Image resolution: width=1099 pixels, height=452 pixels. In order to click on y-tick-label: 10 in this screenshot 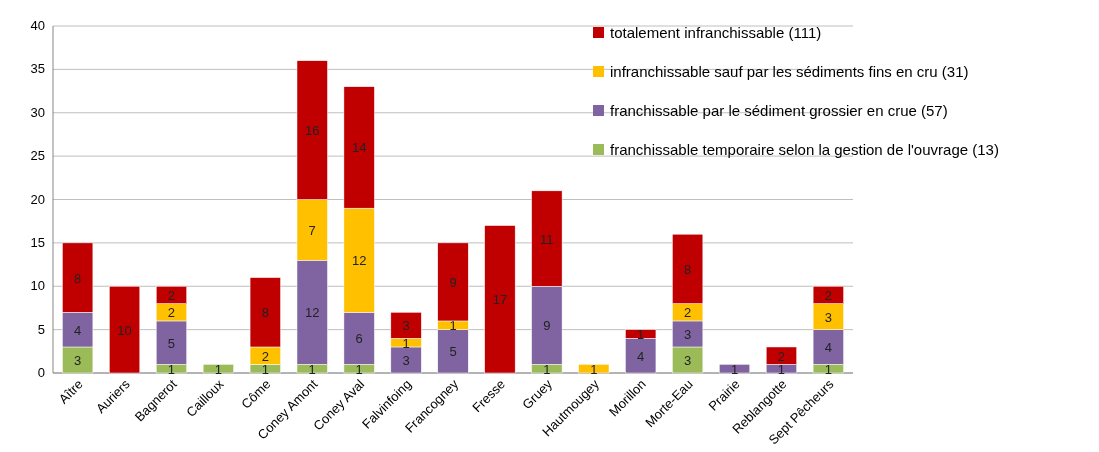, I will do `click(37, 286)`.